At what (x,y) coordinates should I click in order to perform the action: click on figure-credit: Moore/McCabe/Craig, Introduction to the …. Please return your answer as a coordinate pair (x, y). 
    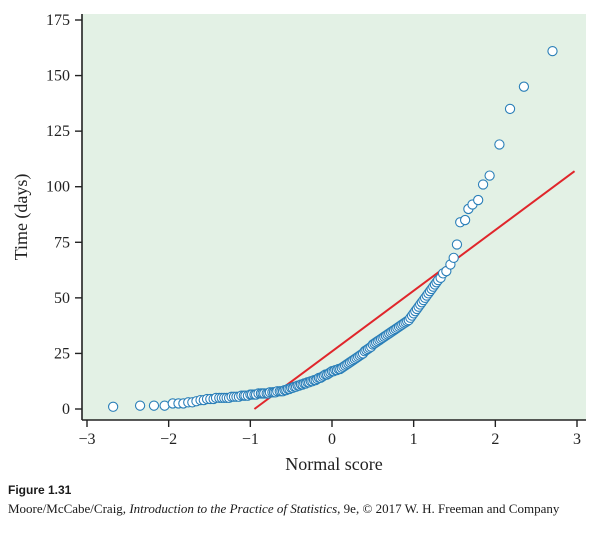
    Looking at the image, I should click on (283, 508).